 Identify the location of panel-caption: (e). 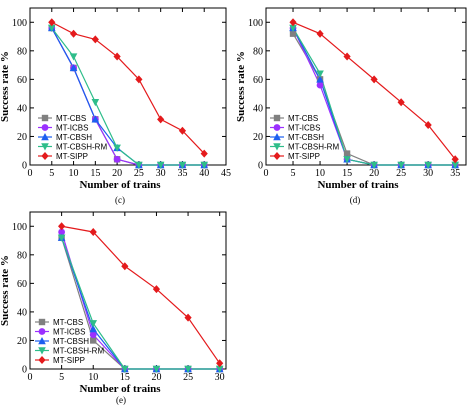
(121, 400).